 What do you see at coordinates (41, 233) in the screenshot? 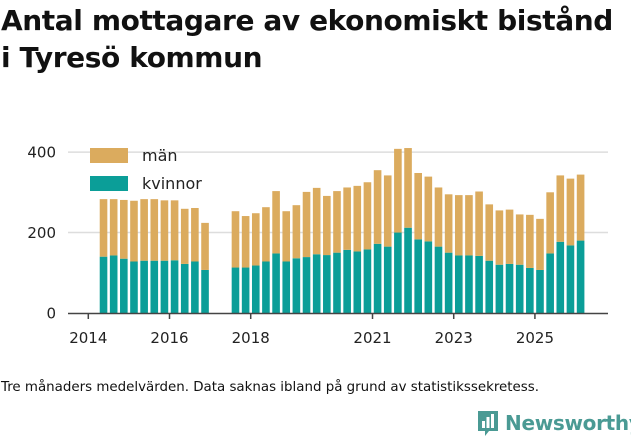
I see `y-tick-label-200: 200` at bounding box center [41, 233].